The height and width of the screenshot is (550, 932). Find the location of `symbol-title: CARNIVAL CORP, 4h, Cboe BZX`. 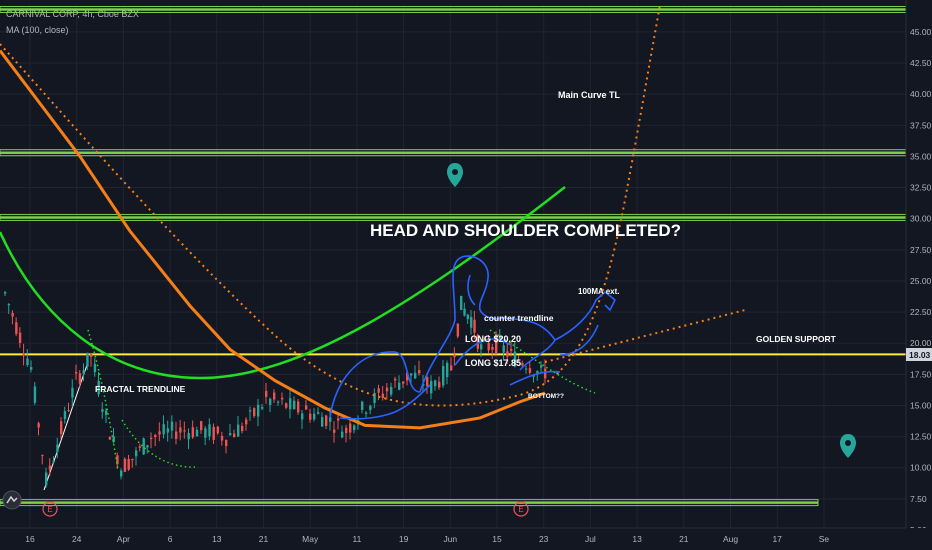

symbol-title: CARNIVAL CORP, 4h, Cboe BZX is located at coordinates (72, 14).